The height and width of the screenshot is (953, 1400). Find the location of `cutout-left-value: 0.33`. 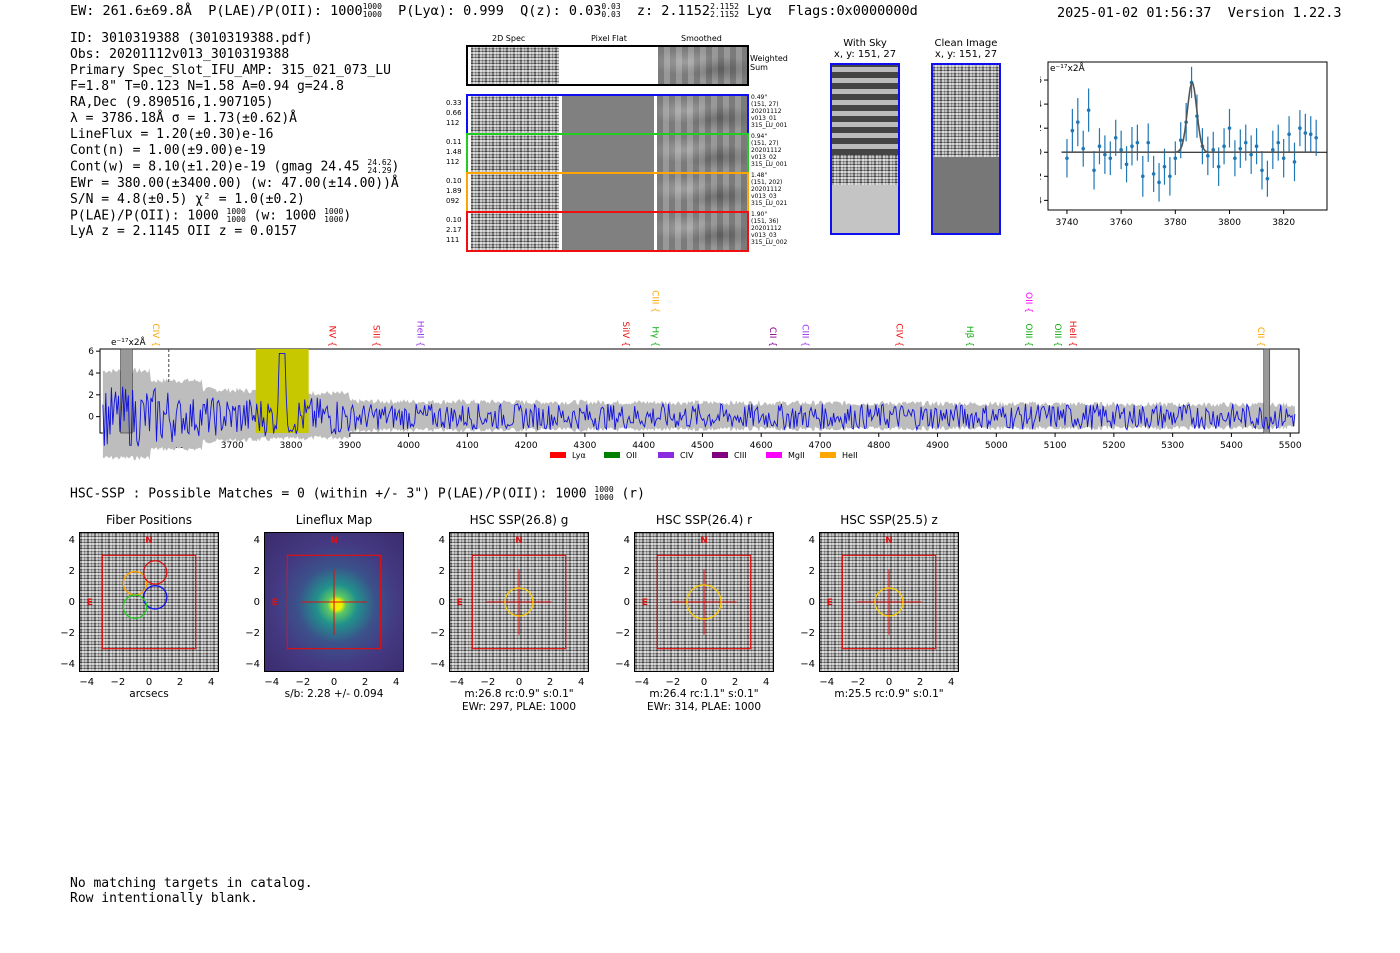

cutout-left-value: 0.33 is located at coordinates (454, 103).